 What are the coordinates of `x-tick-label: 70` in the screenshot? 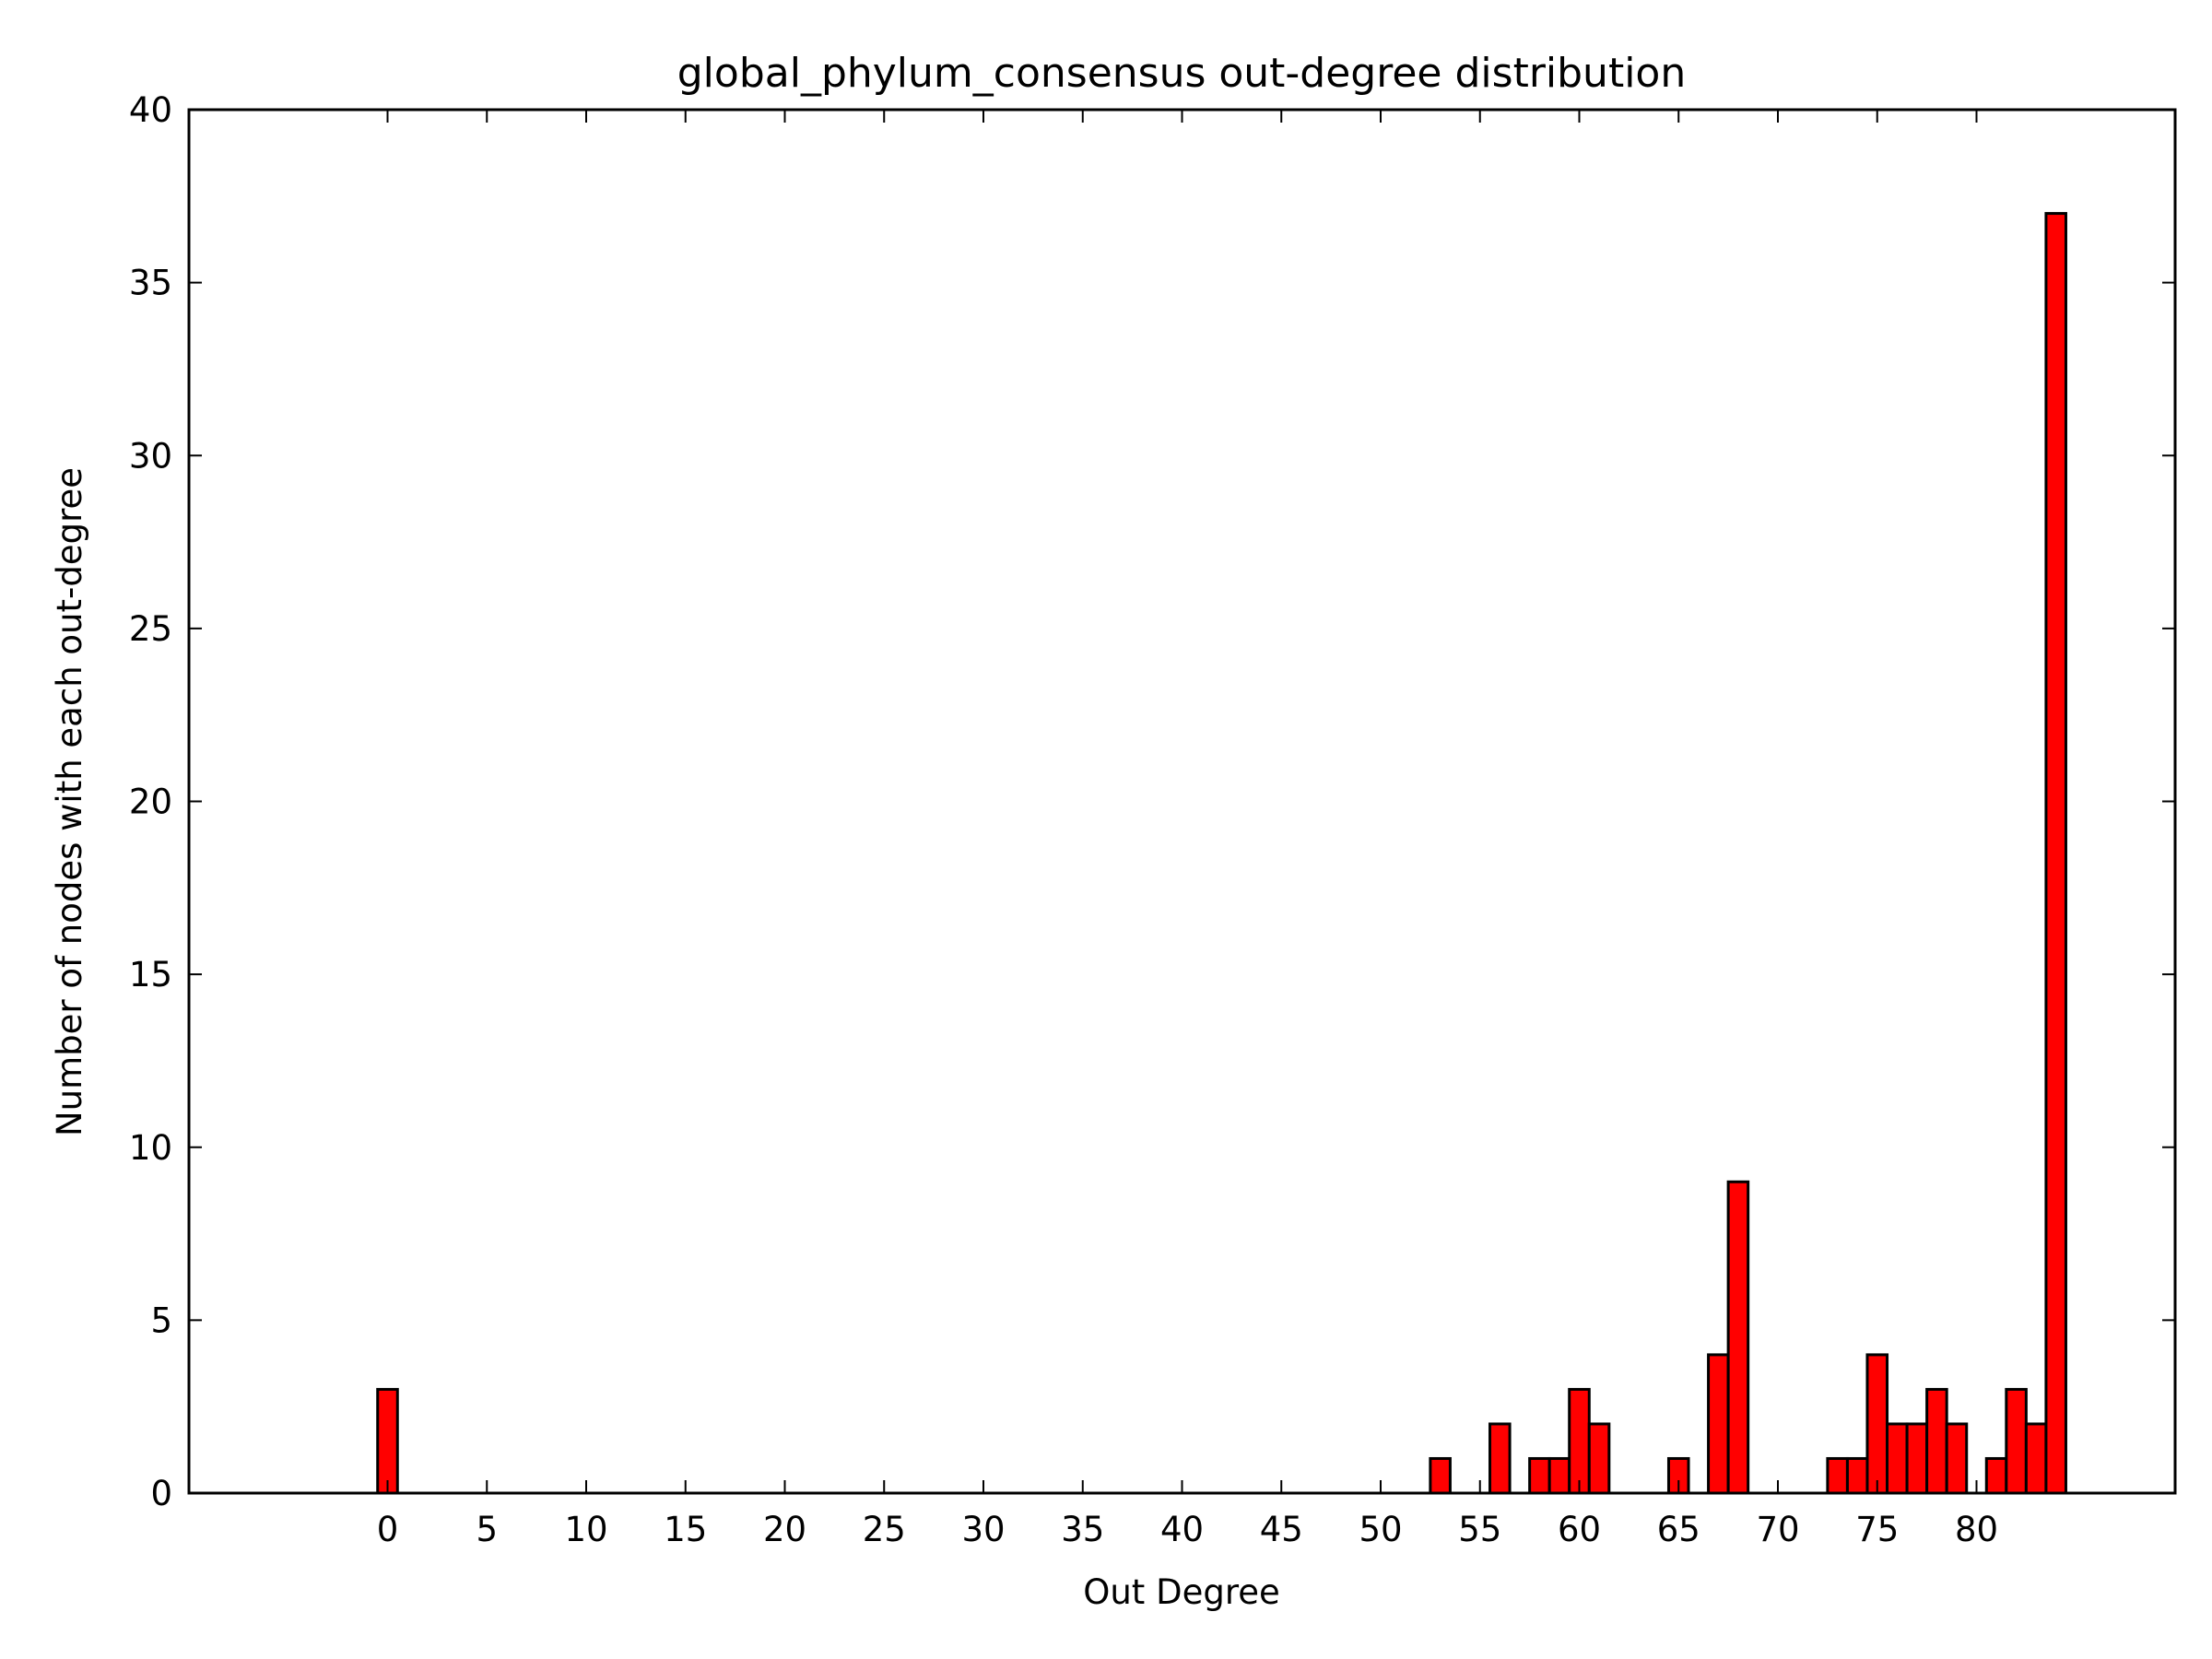 It's located at (1777, 1529).